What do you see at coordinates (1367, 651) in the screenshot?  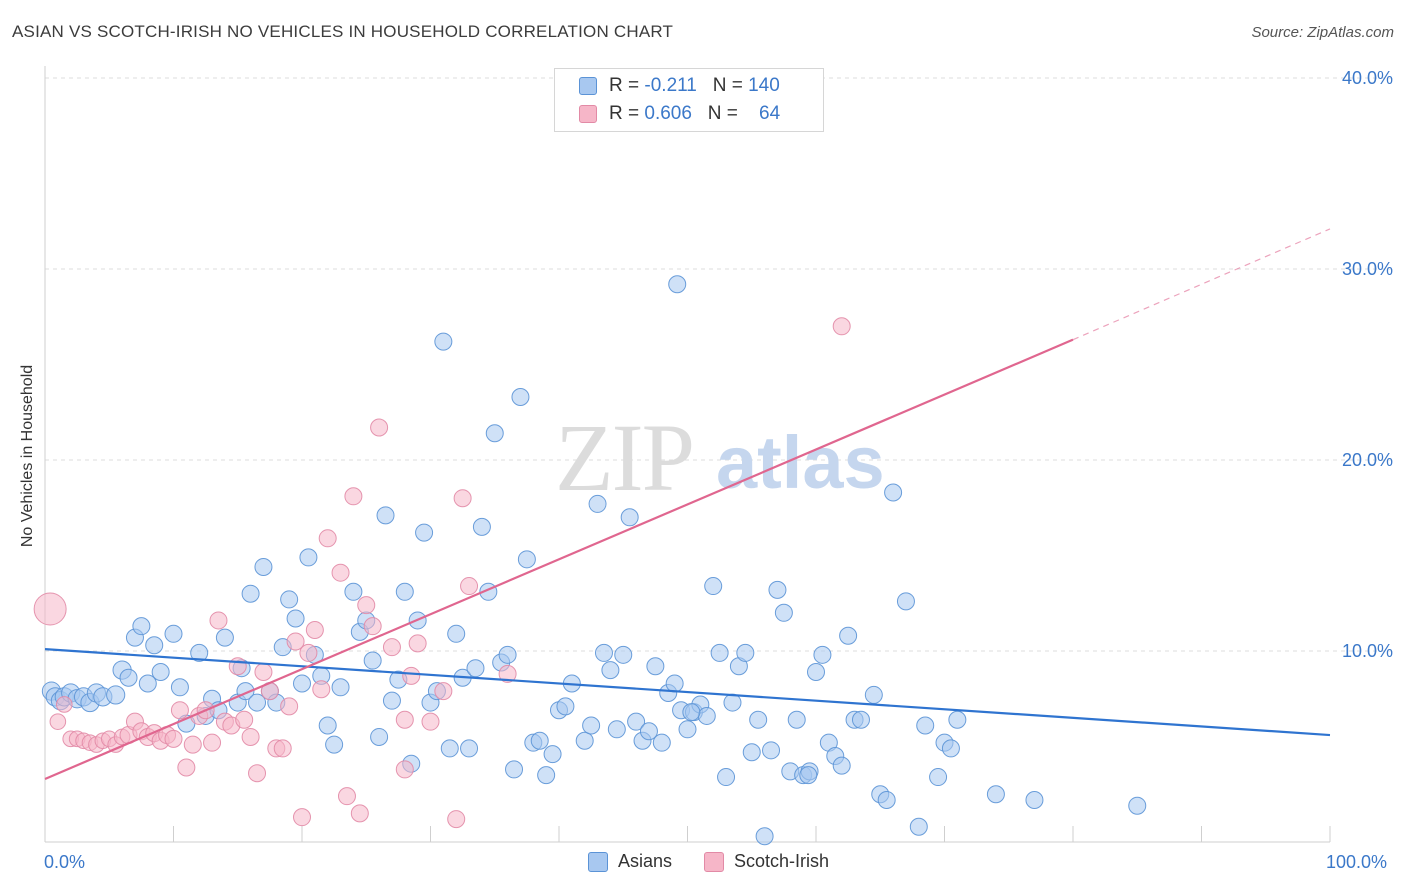 I see `y-tick-label: 10.0%` at bounding box center [1367, 651].